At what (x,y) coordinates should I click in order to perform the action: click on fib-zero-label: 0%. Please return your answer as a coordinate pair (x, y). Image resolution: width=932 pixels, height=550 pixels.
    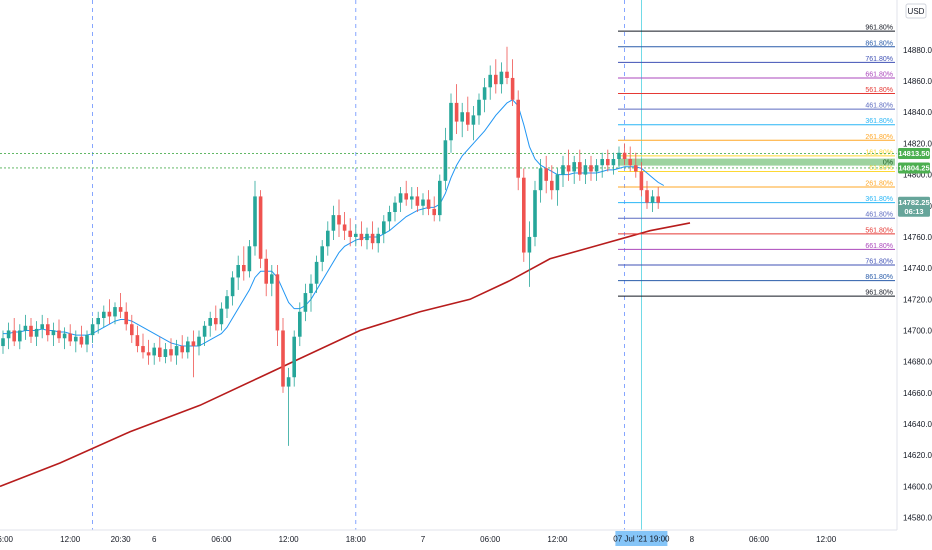
    Looking at the image, I should click on (888, 163).